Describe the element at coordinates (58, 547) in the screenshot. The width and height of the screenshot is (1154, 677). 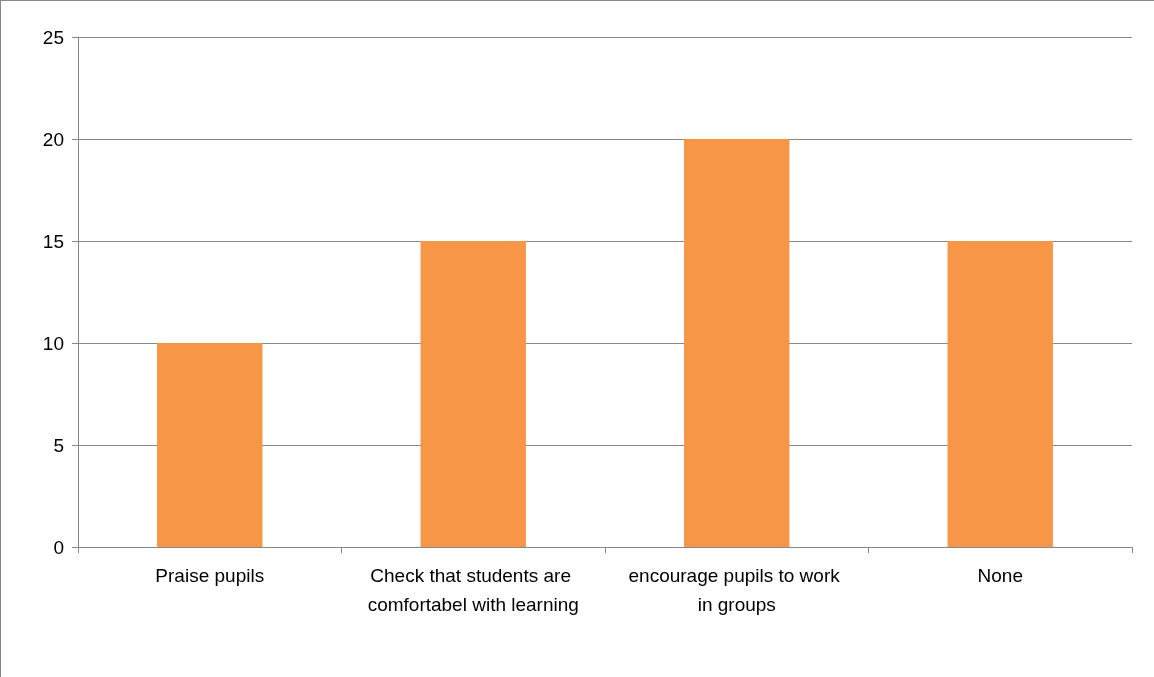
I see `y-tick-label: 0` at that location.